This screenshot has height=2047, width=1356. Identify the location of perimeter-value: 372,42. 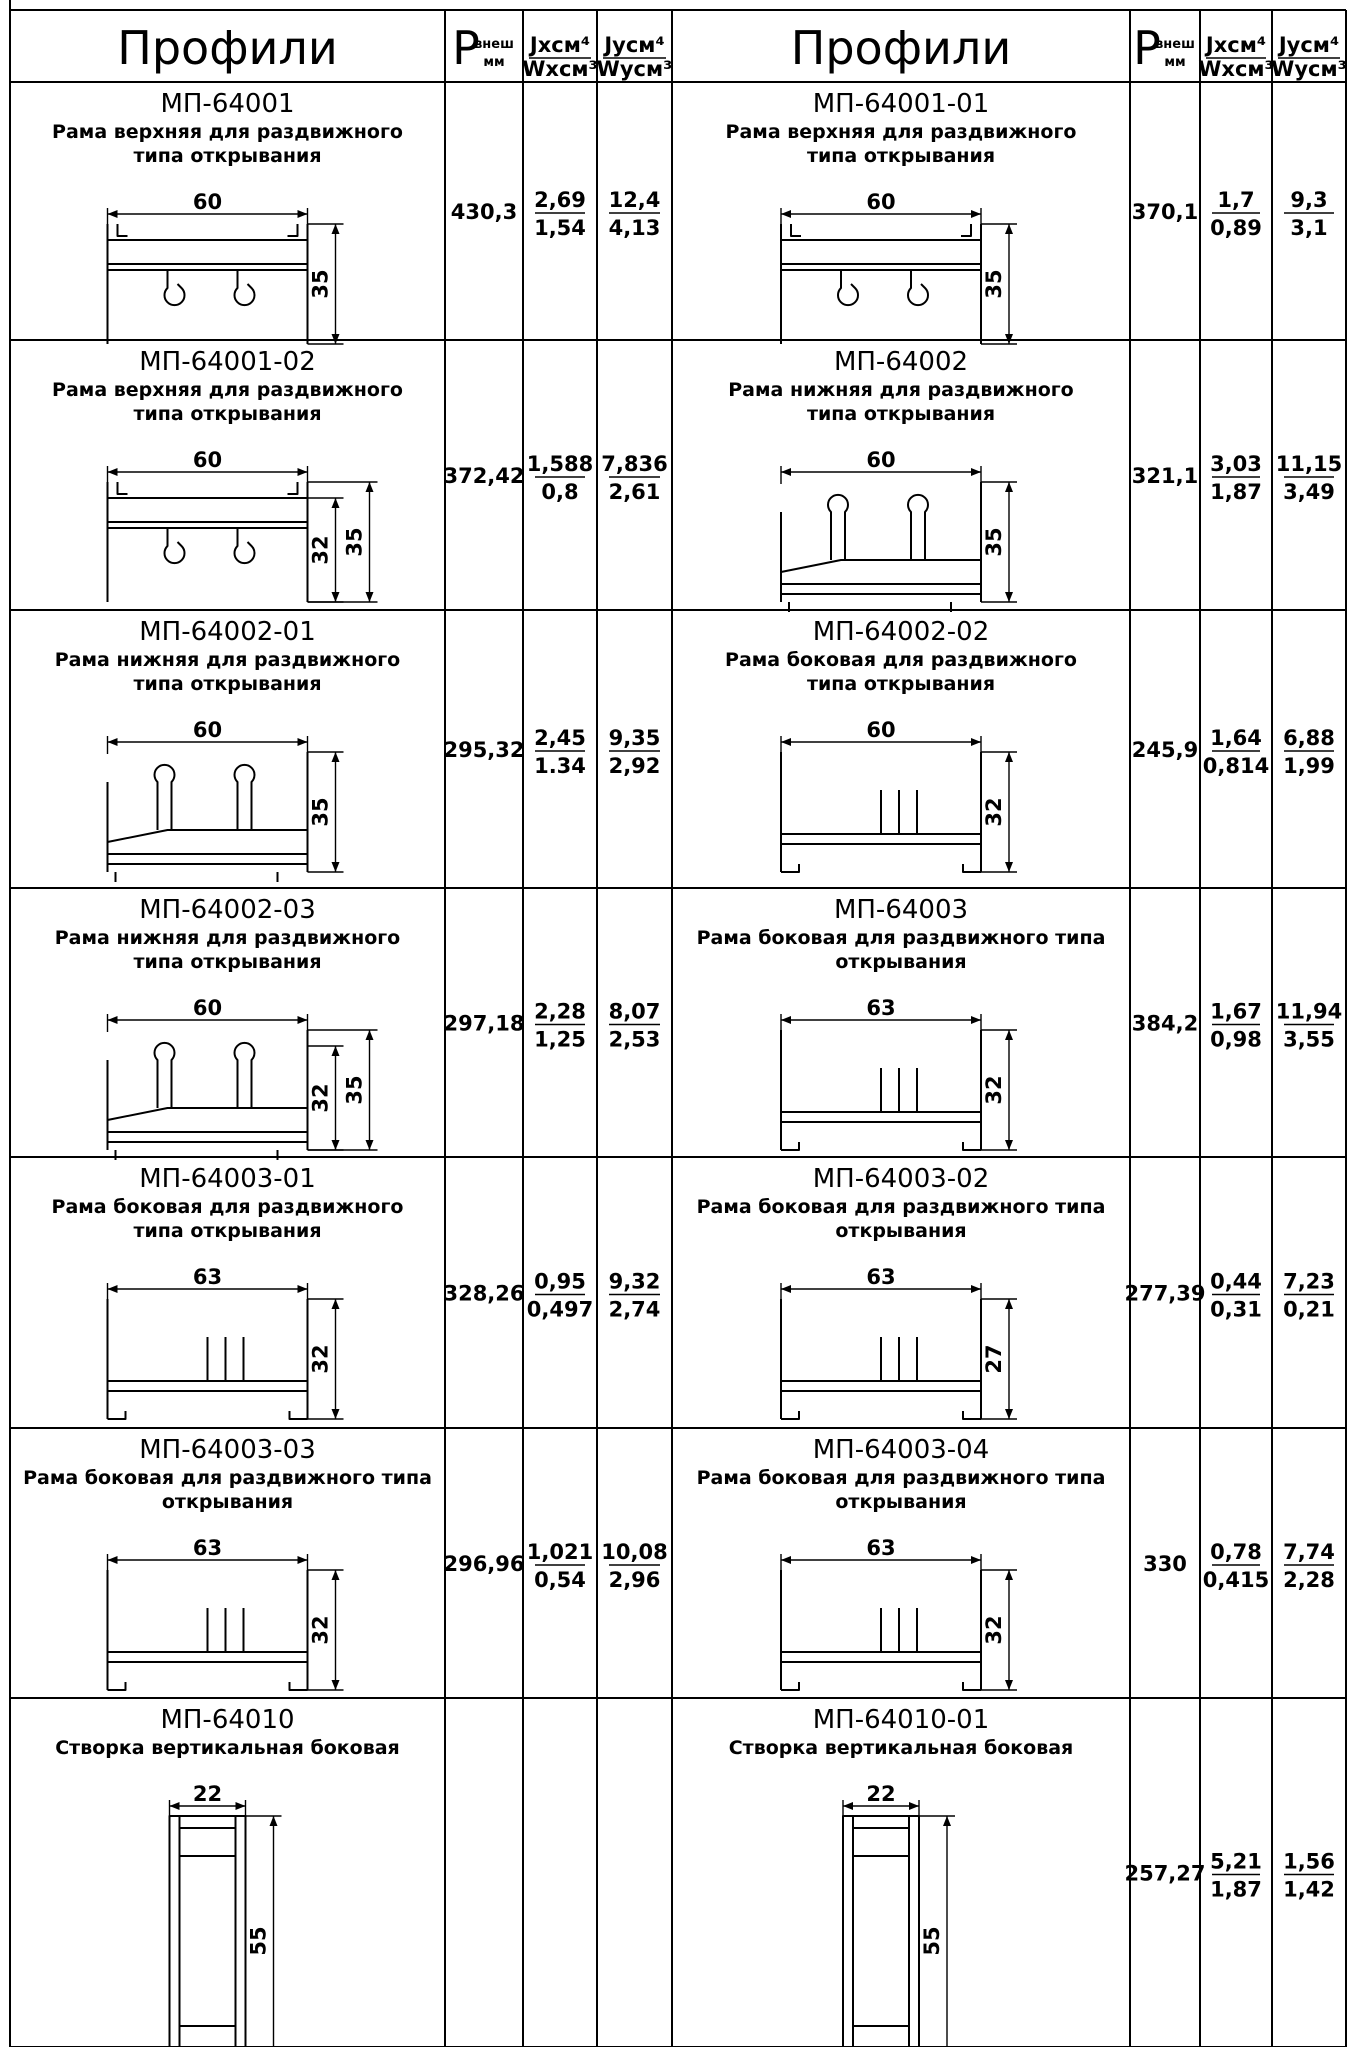
(483, 476).